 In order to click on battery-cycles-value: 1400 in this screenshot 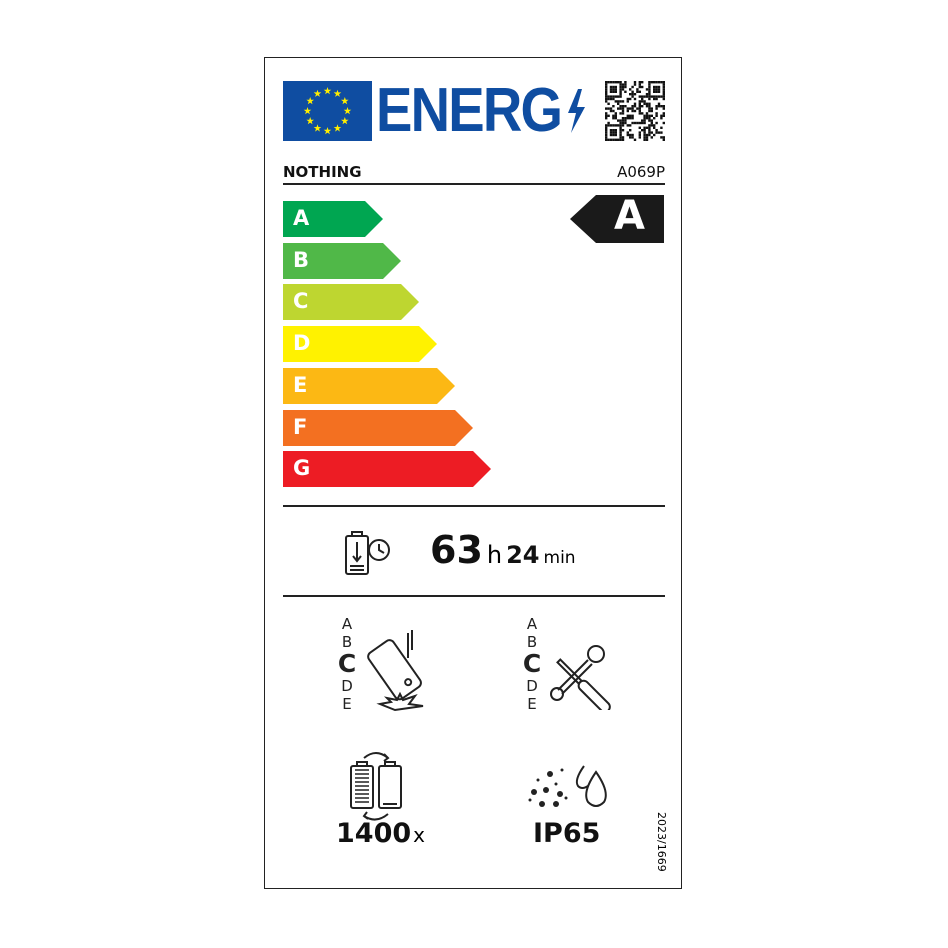, I will do `click(374, 833)`.